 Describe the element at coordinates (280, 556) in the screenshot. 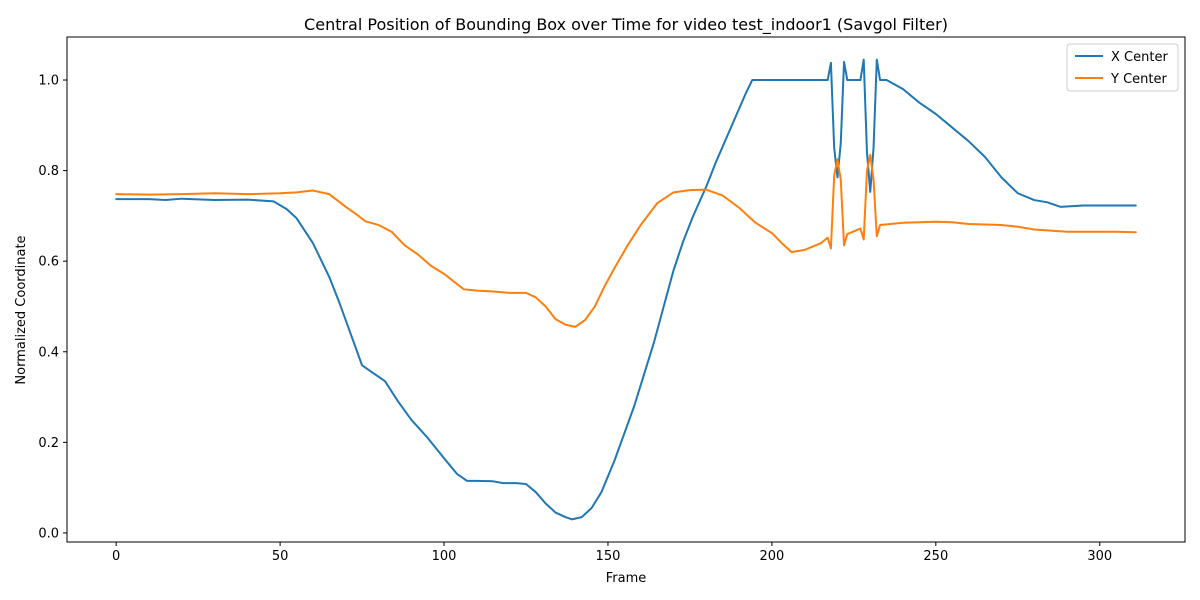

I see `x-tick-label: 50` at that location.